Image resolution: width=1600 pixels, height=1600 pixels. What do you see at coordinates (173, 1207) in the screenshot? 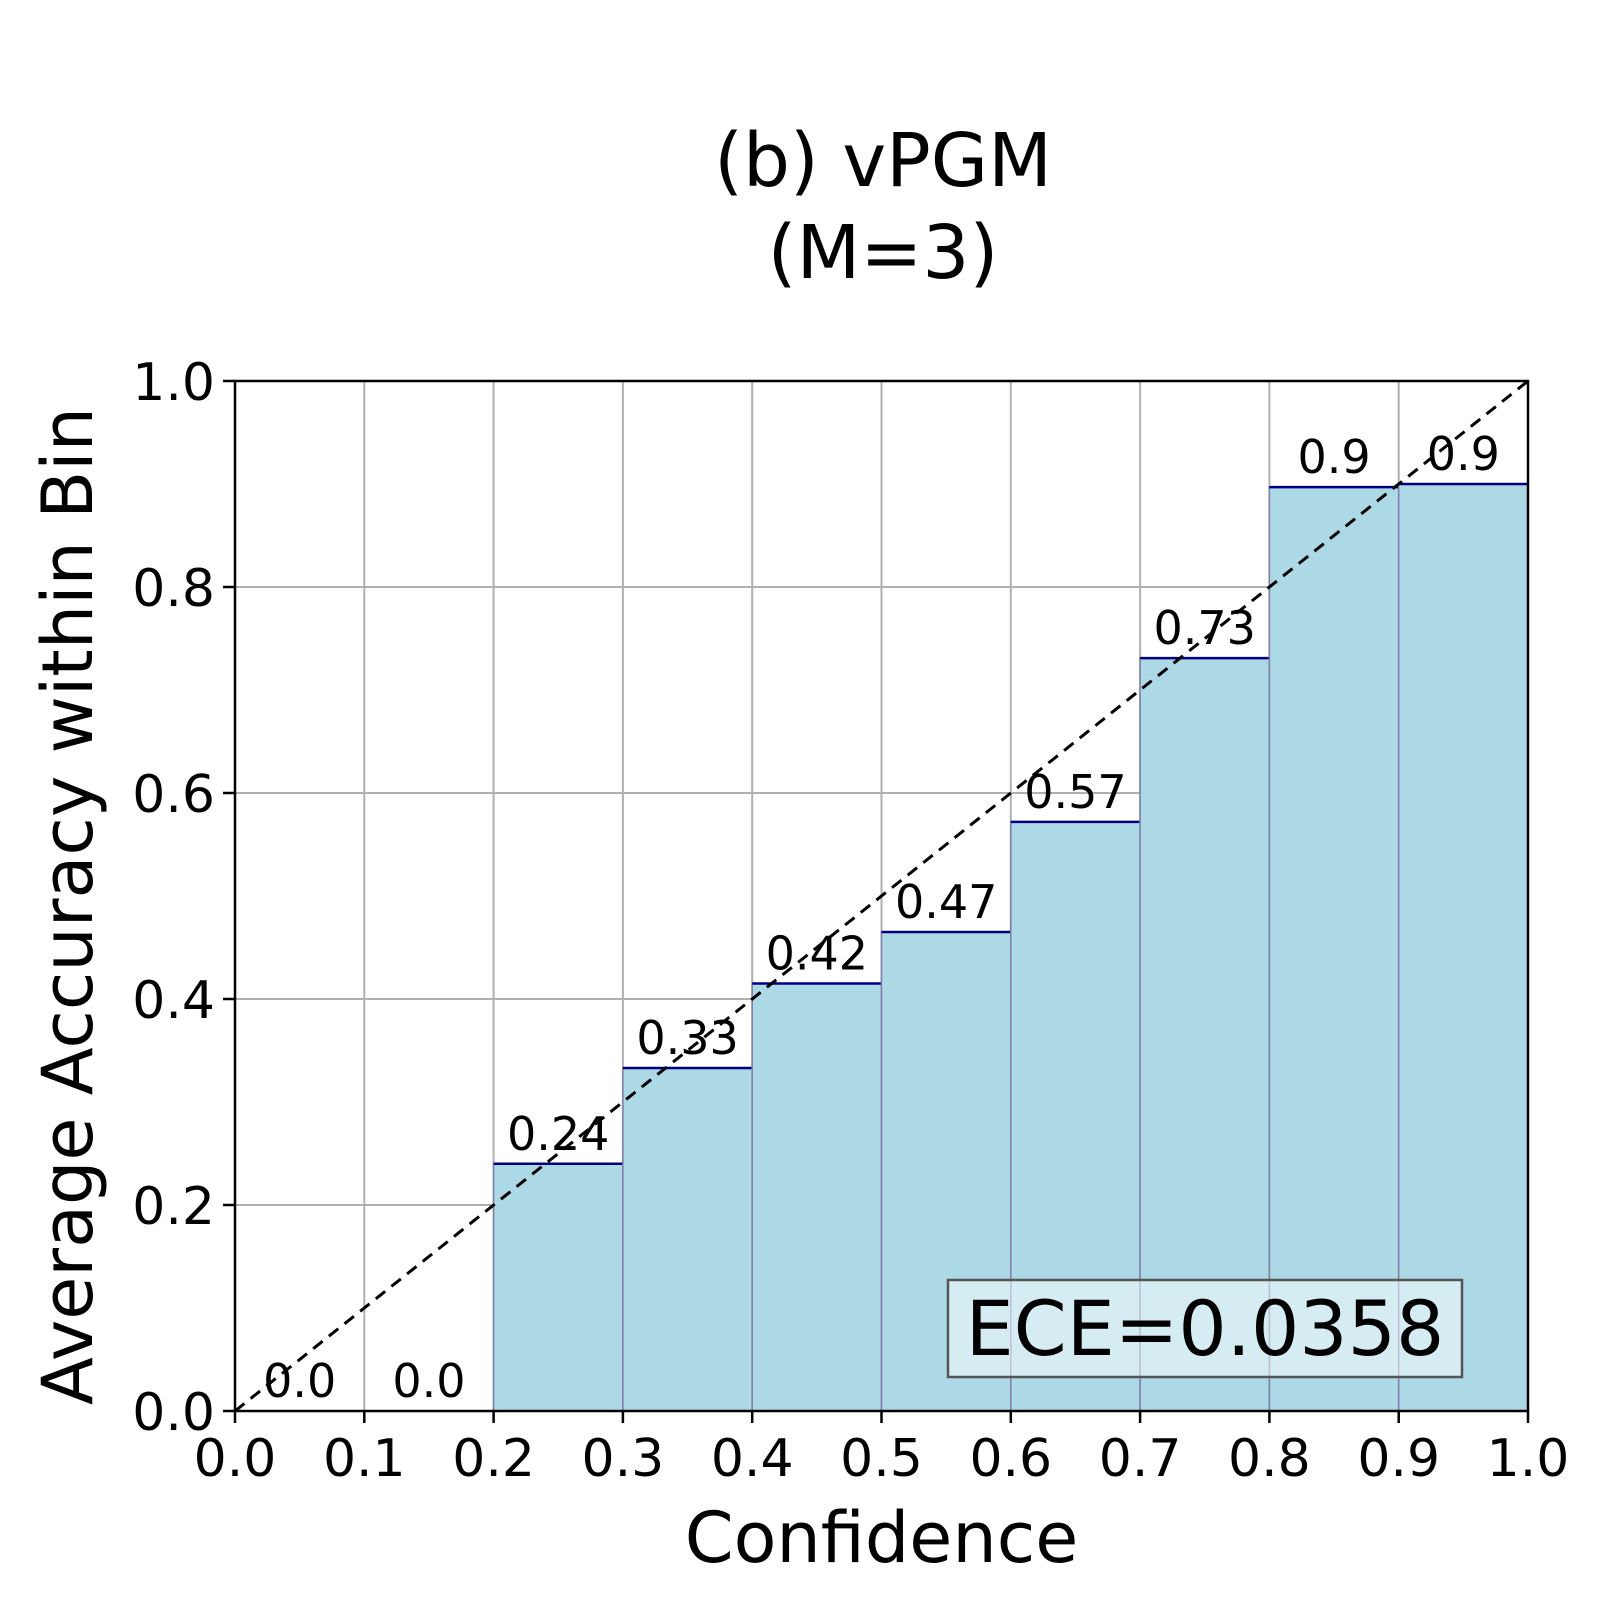
I see `y-tick-label: 0.2` at bounding box center [173, 1207].